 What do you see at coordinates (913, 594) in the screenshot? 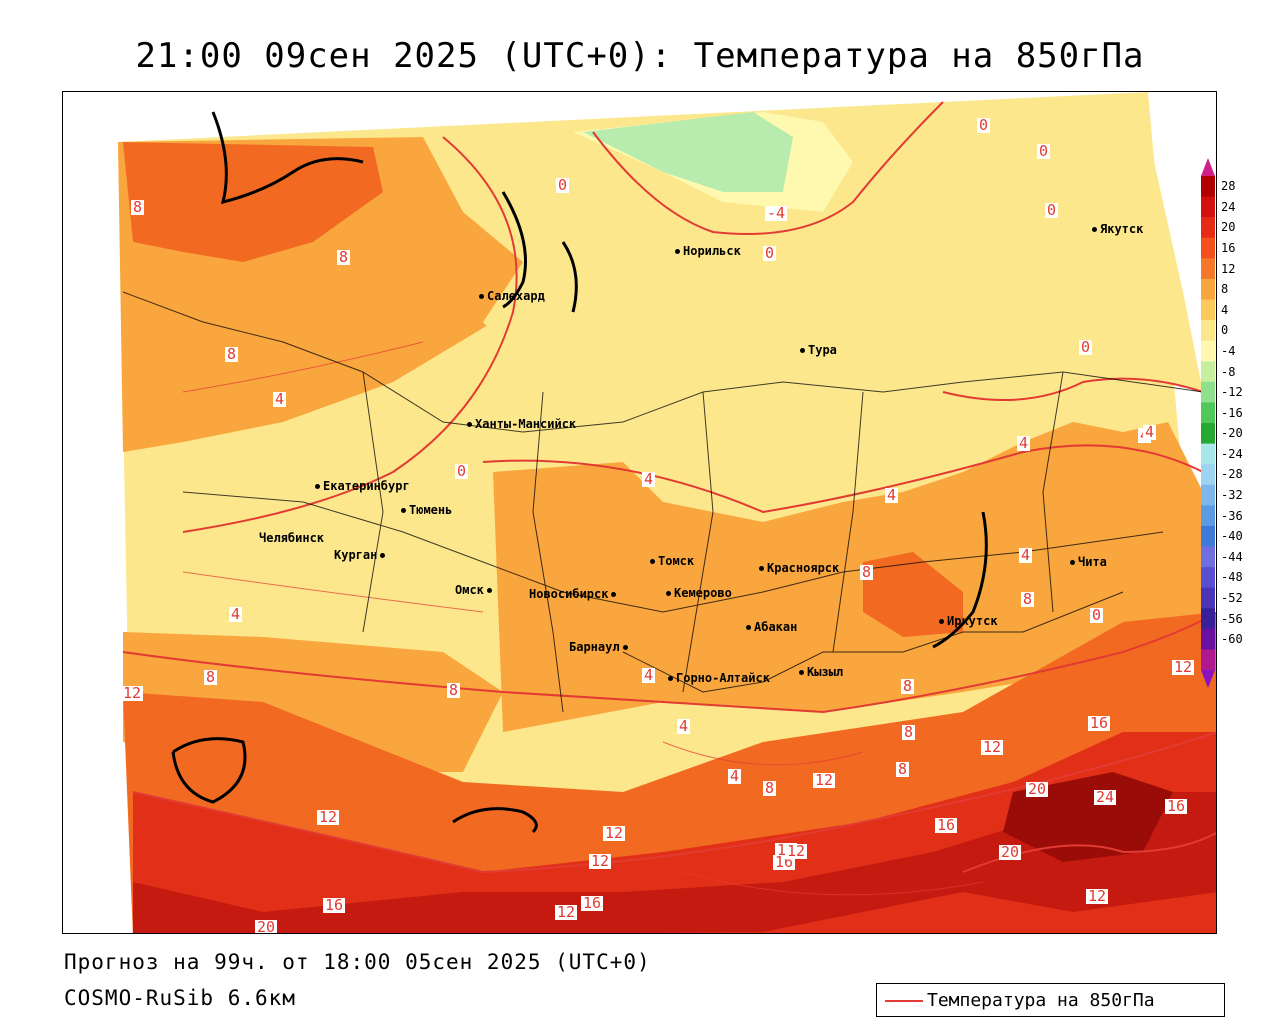
I see `hot-zone-baikal` at bounding box center [913, 594].